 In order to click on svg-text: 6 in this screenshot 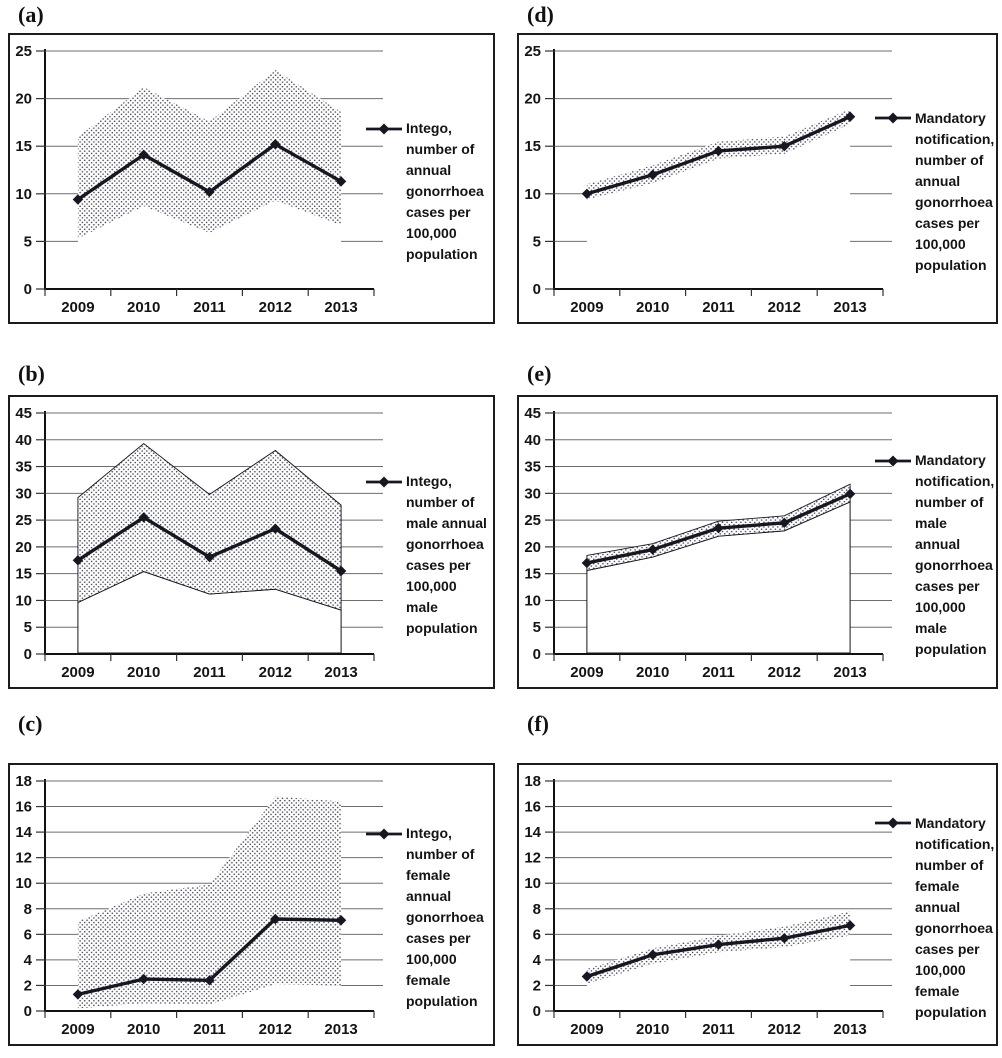, I will do `click(537, 934)`.